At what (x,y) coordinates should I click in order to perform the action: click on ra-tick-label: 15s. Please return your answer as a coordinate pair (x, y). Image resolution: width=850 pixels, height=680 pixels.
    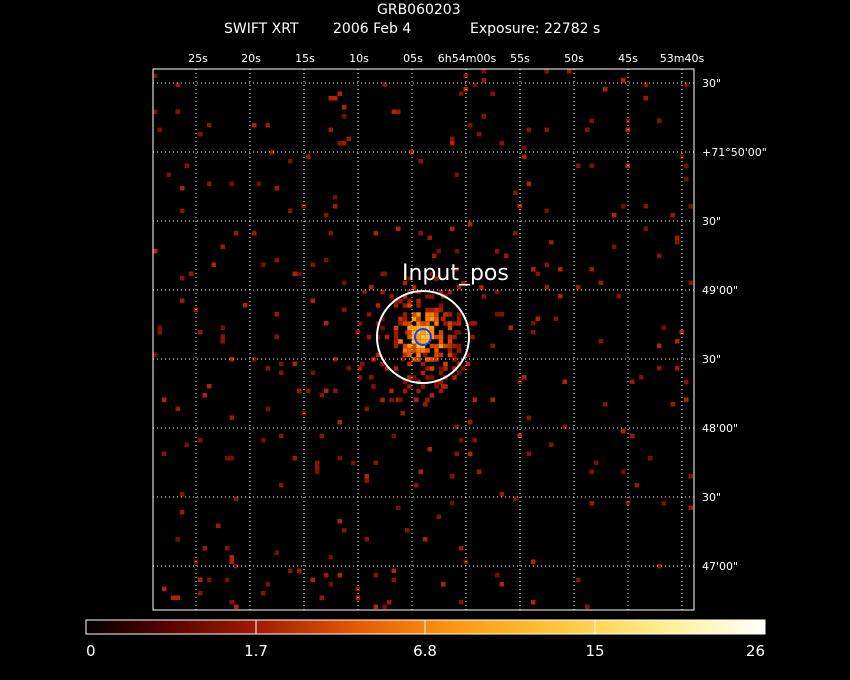
    Looking at the image, I should click on (305, 58).